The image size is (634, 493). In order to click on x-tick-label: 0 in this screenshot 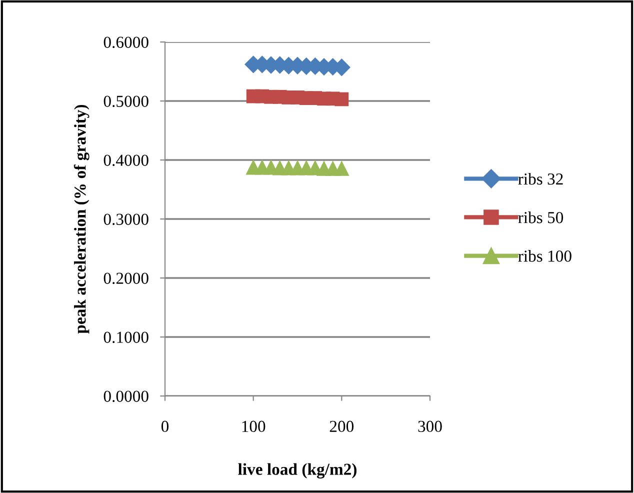, I will do `click(165, 426)`.